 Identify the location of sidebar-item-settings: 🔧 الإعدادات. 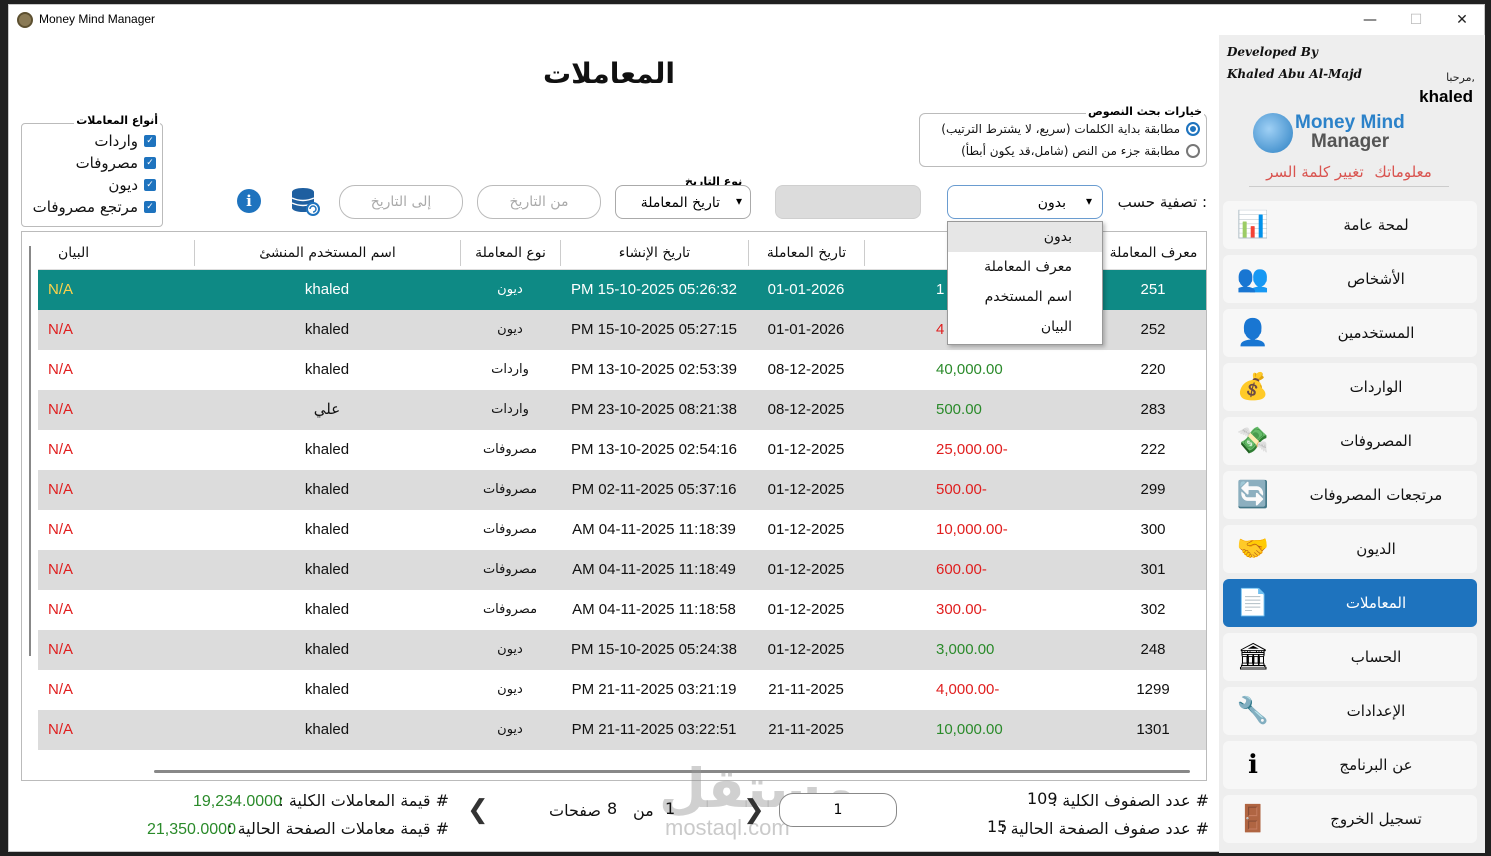
(1350, 711).